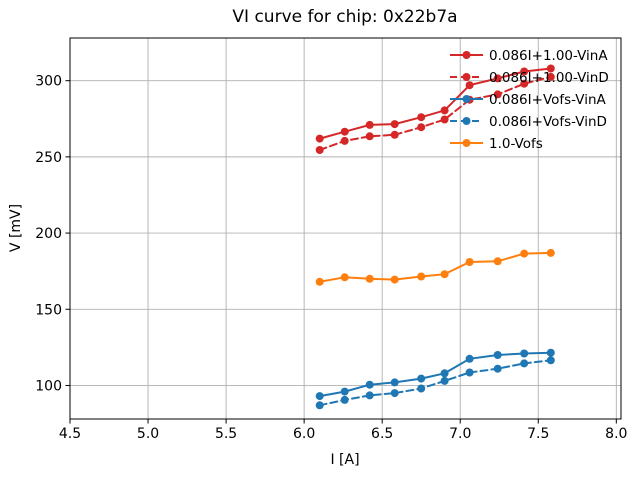 The image size is (640, 480). I want to click on x-tick-label: 6.0, so click(304, 434).